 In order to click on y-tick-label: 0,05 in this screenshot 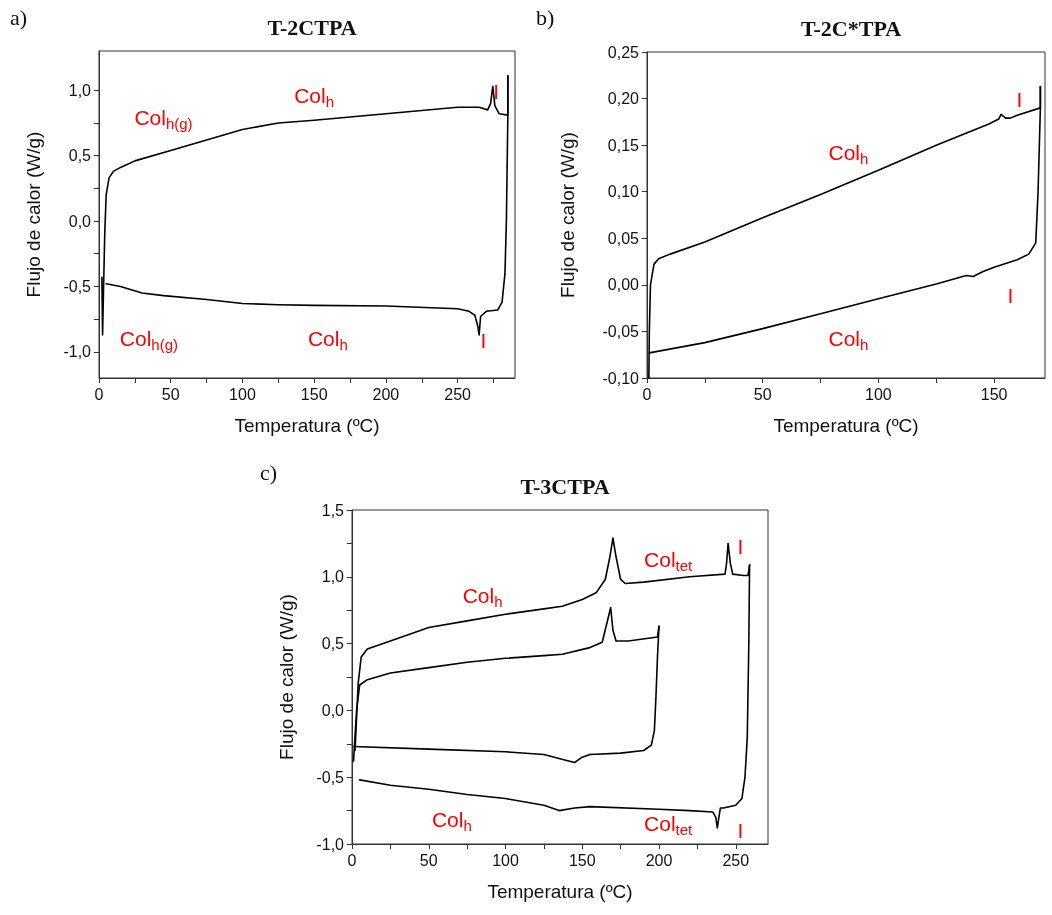, I will do `click(623, 238)`.